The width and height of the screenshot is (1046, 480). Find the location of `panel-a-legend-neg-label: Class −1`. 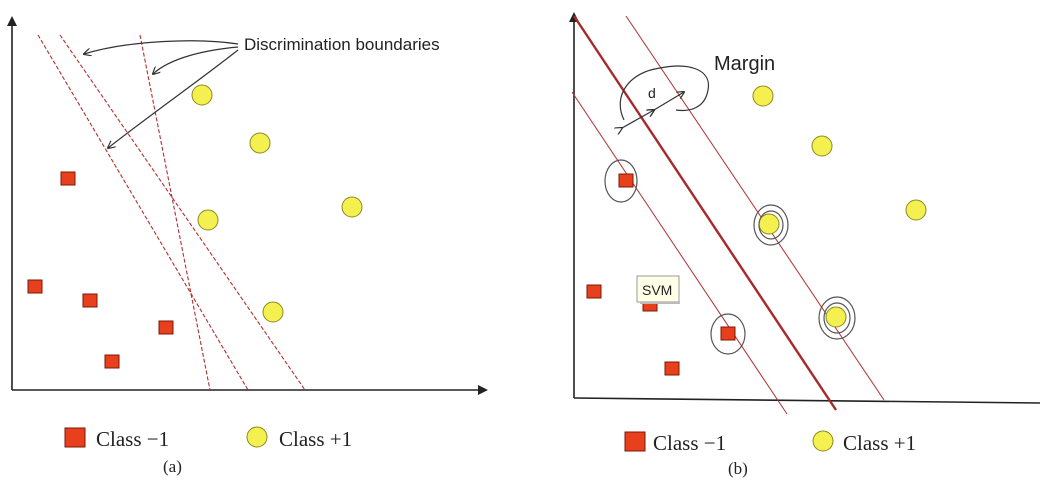

panel-a-legend-neg-label: Class −1 is located at coordinates (132, 439).